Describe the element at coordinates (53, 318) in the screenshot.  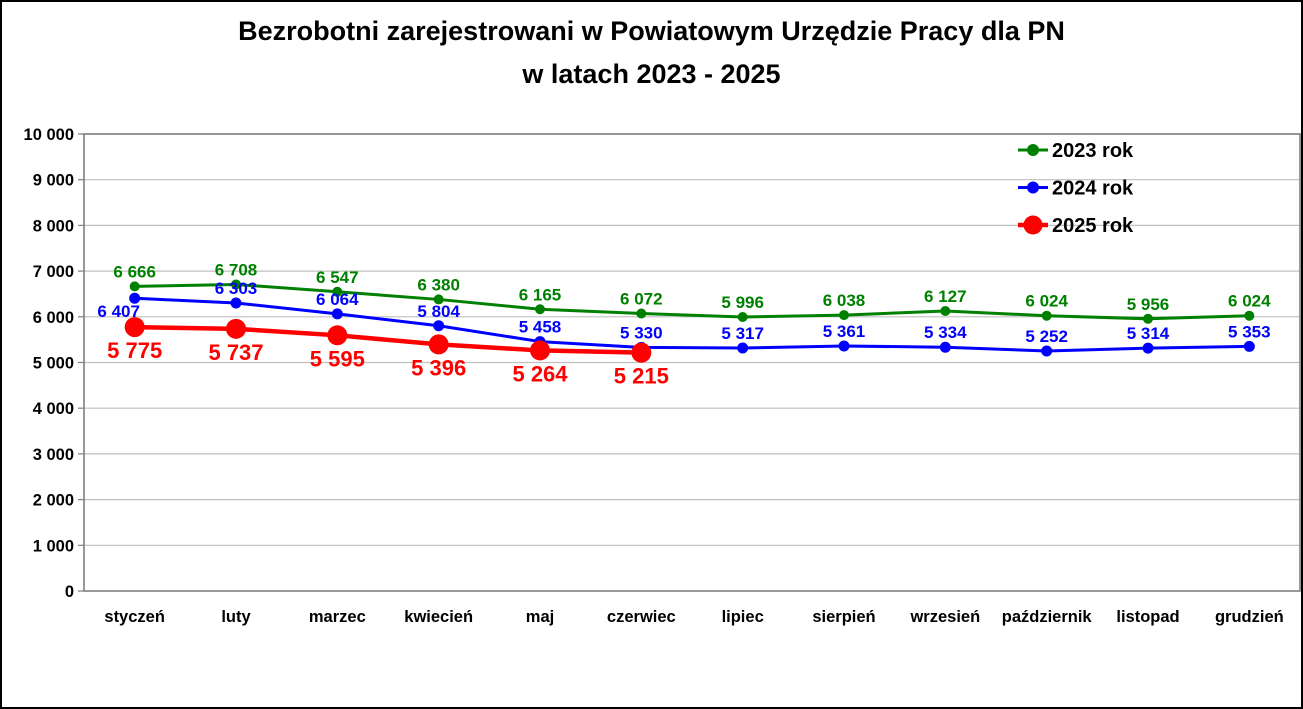
I see `y-axis-tick-label: 6 000` at that location.